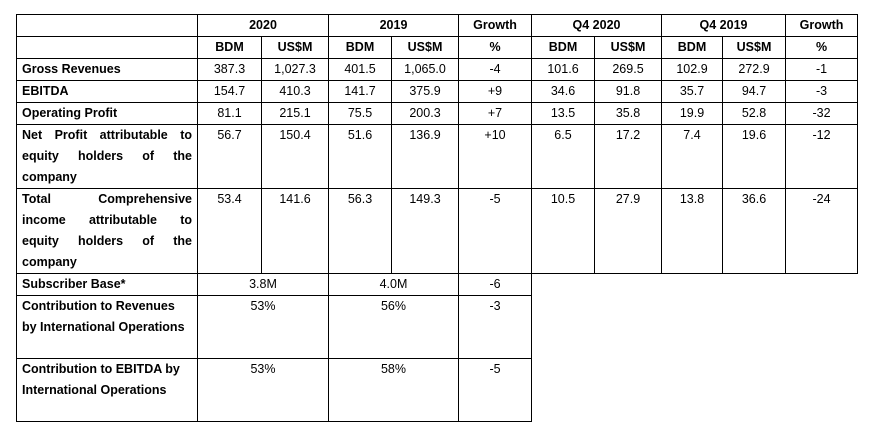 The height and width of the screenshot is (443, 882). What do you see at coordinates (495, 91) in the screenshot?
I see `table-cell: +9` at bounding box center [495, 91].